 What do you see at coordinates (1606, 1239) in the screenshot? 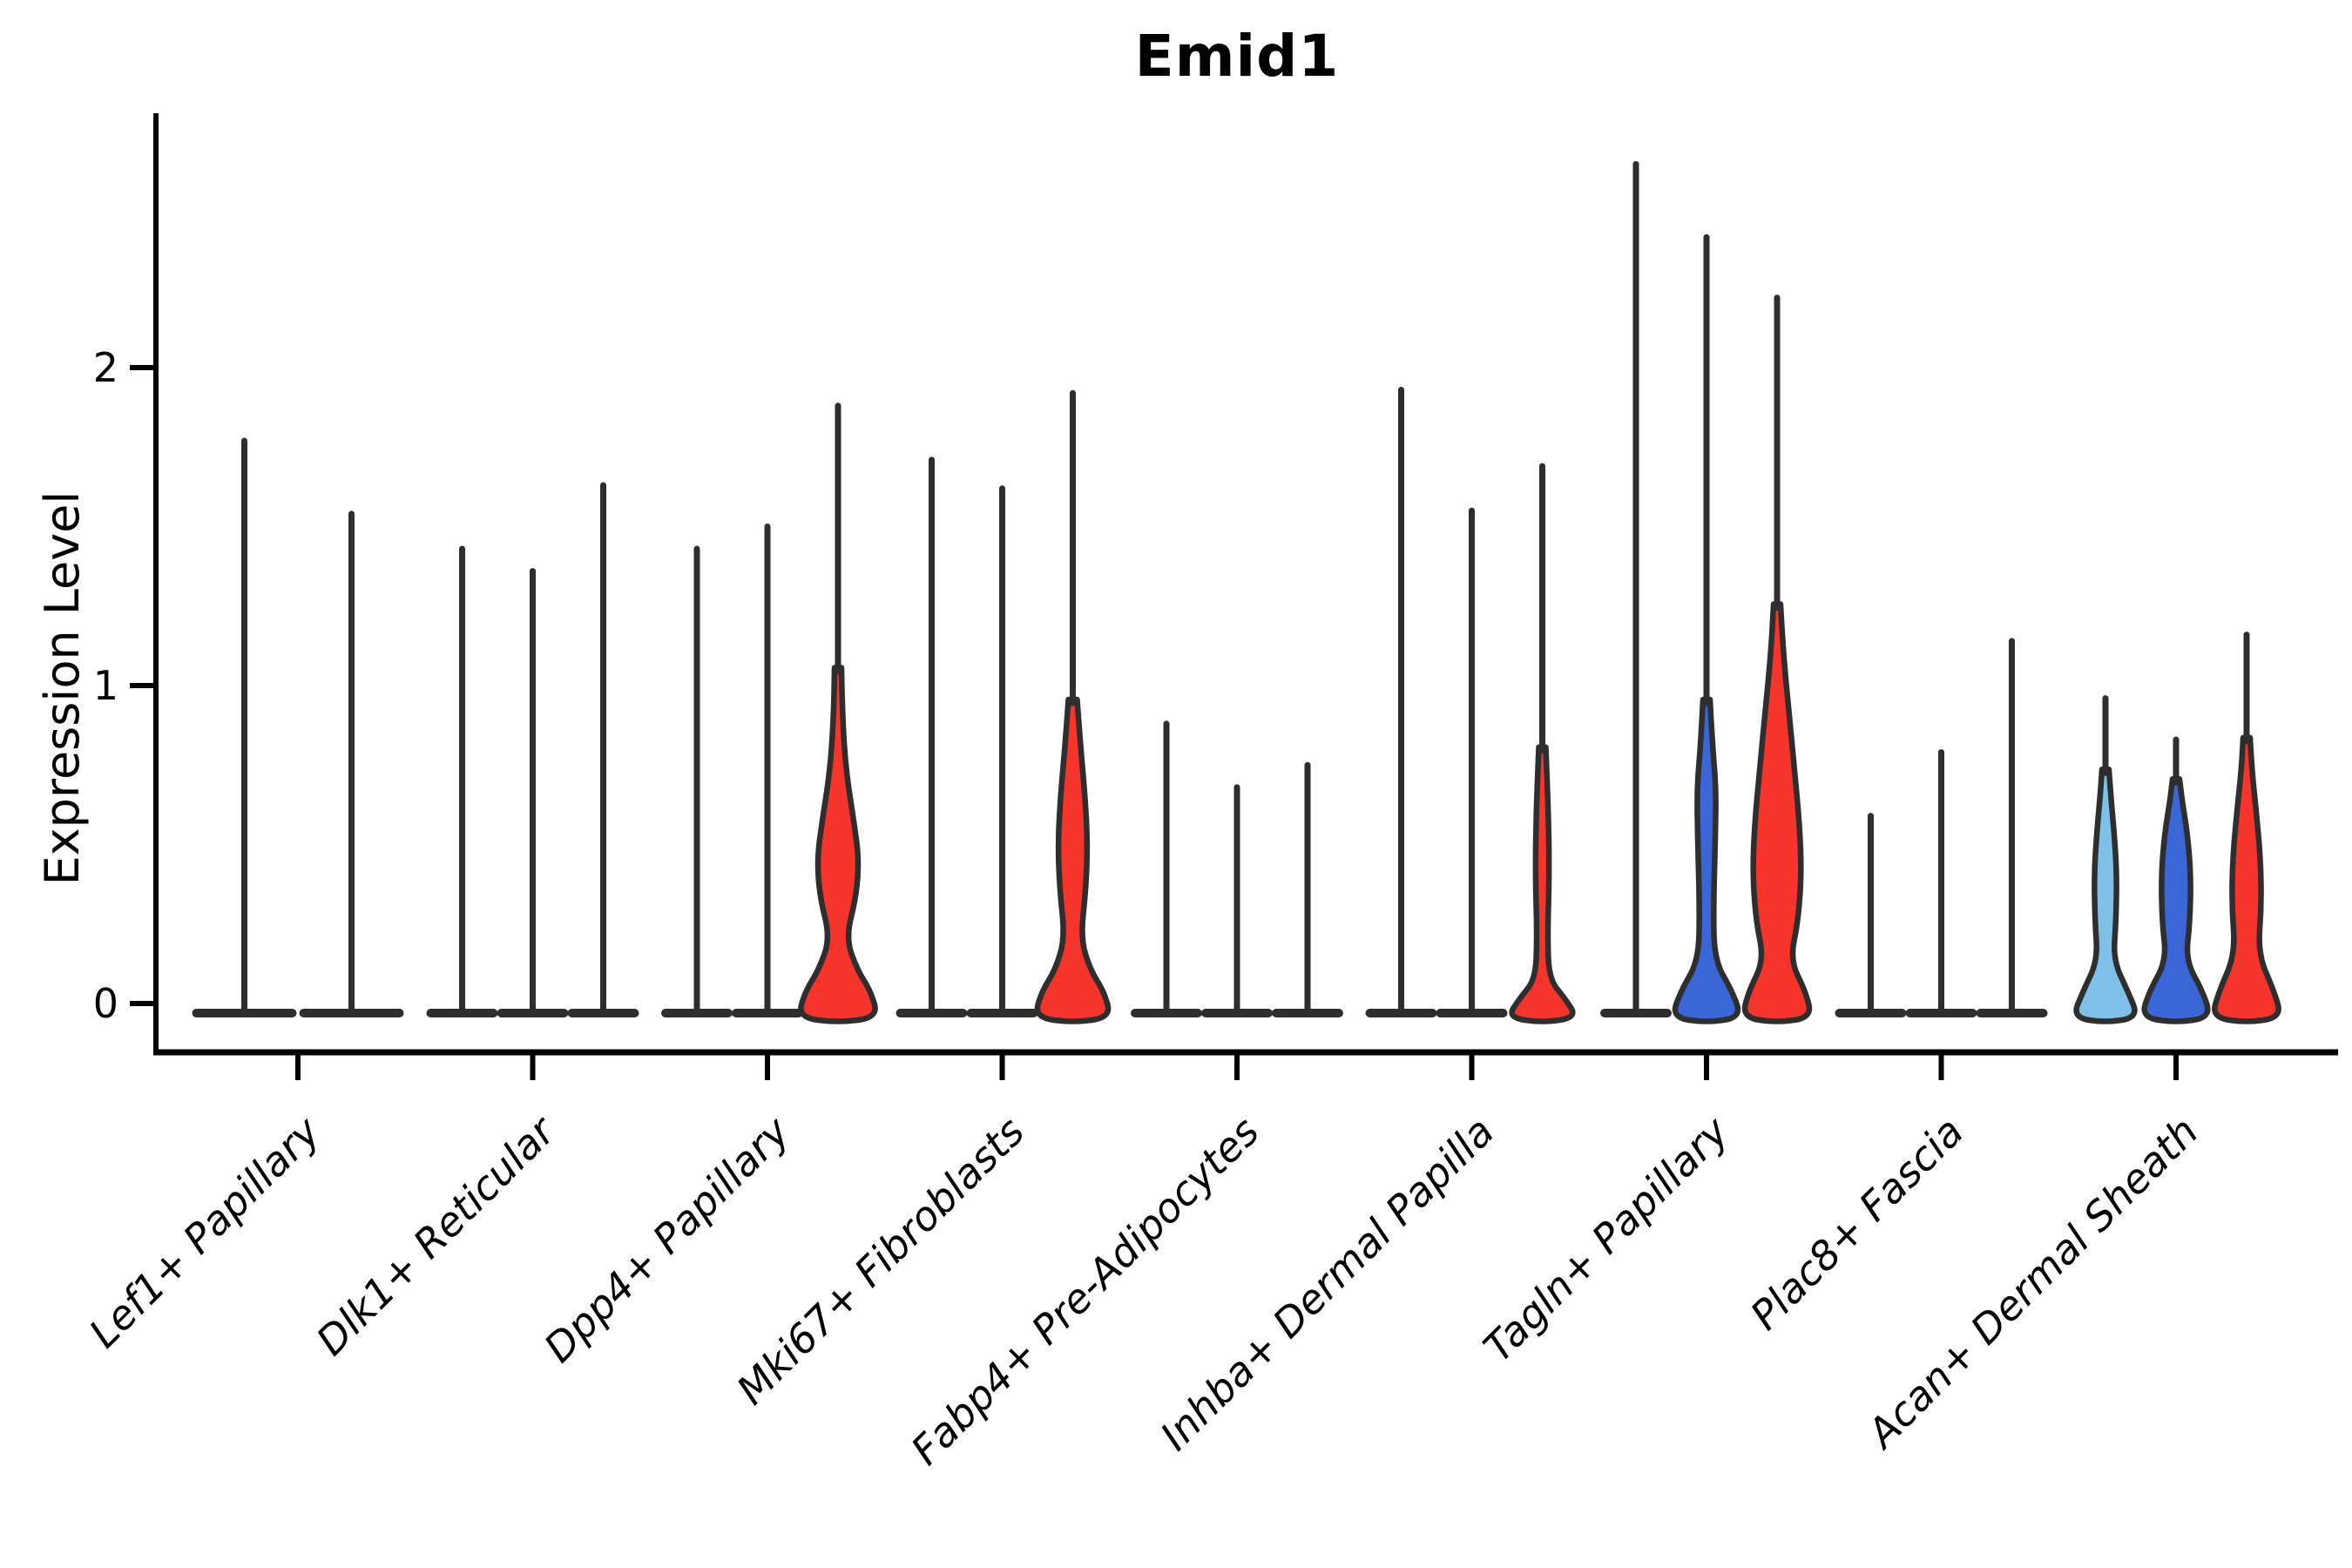
I see `x-tick-label: Tagln+ Papillary` at bounding box center [1606, 1239].